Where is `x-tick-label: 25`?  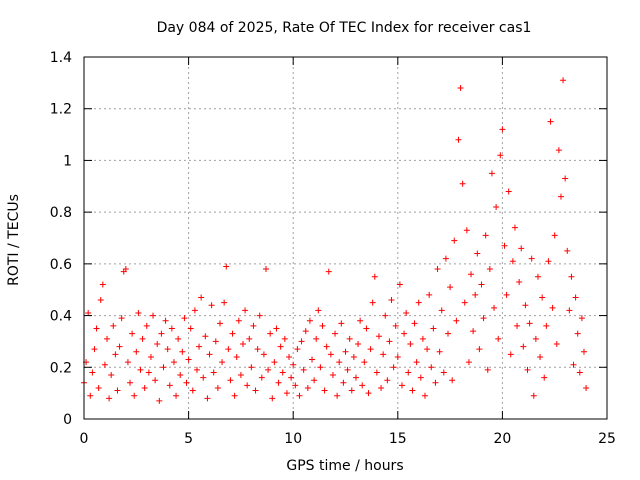 x-tick-label: 25 is located at coordinates (607, 439).